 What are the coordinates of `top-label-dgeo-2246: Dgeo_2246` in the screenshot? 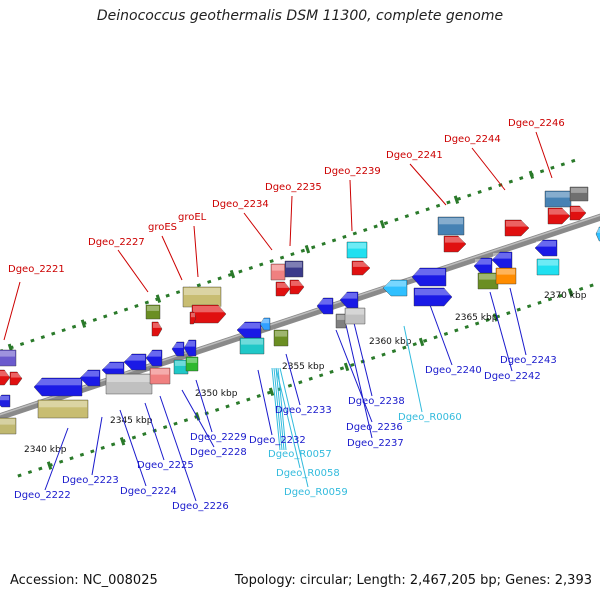 It's located at (536, 123).